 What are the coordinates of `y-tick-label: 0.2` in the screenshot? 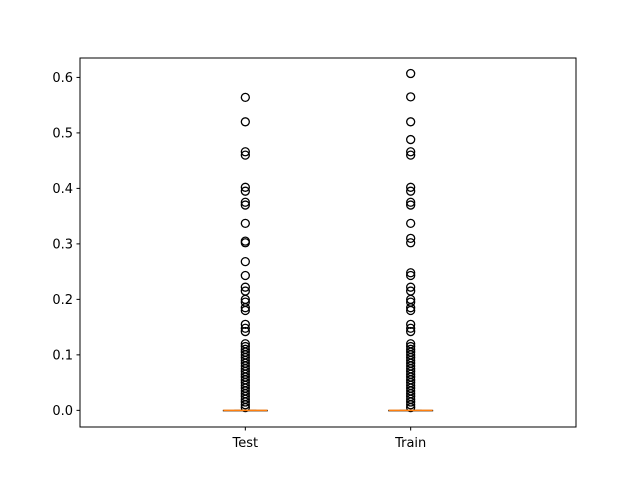 It's located at (62, 300).